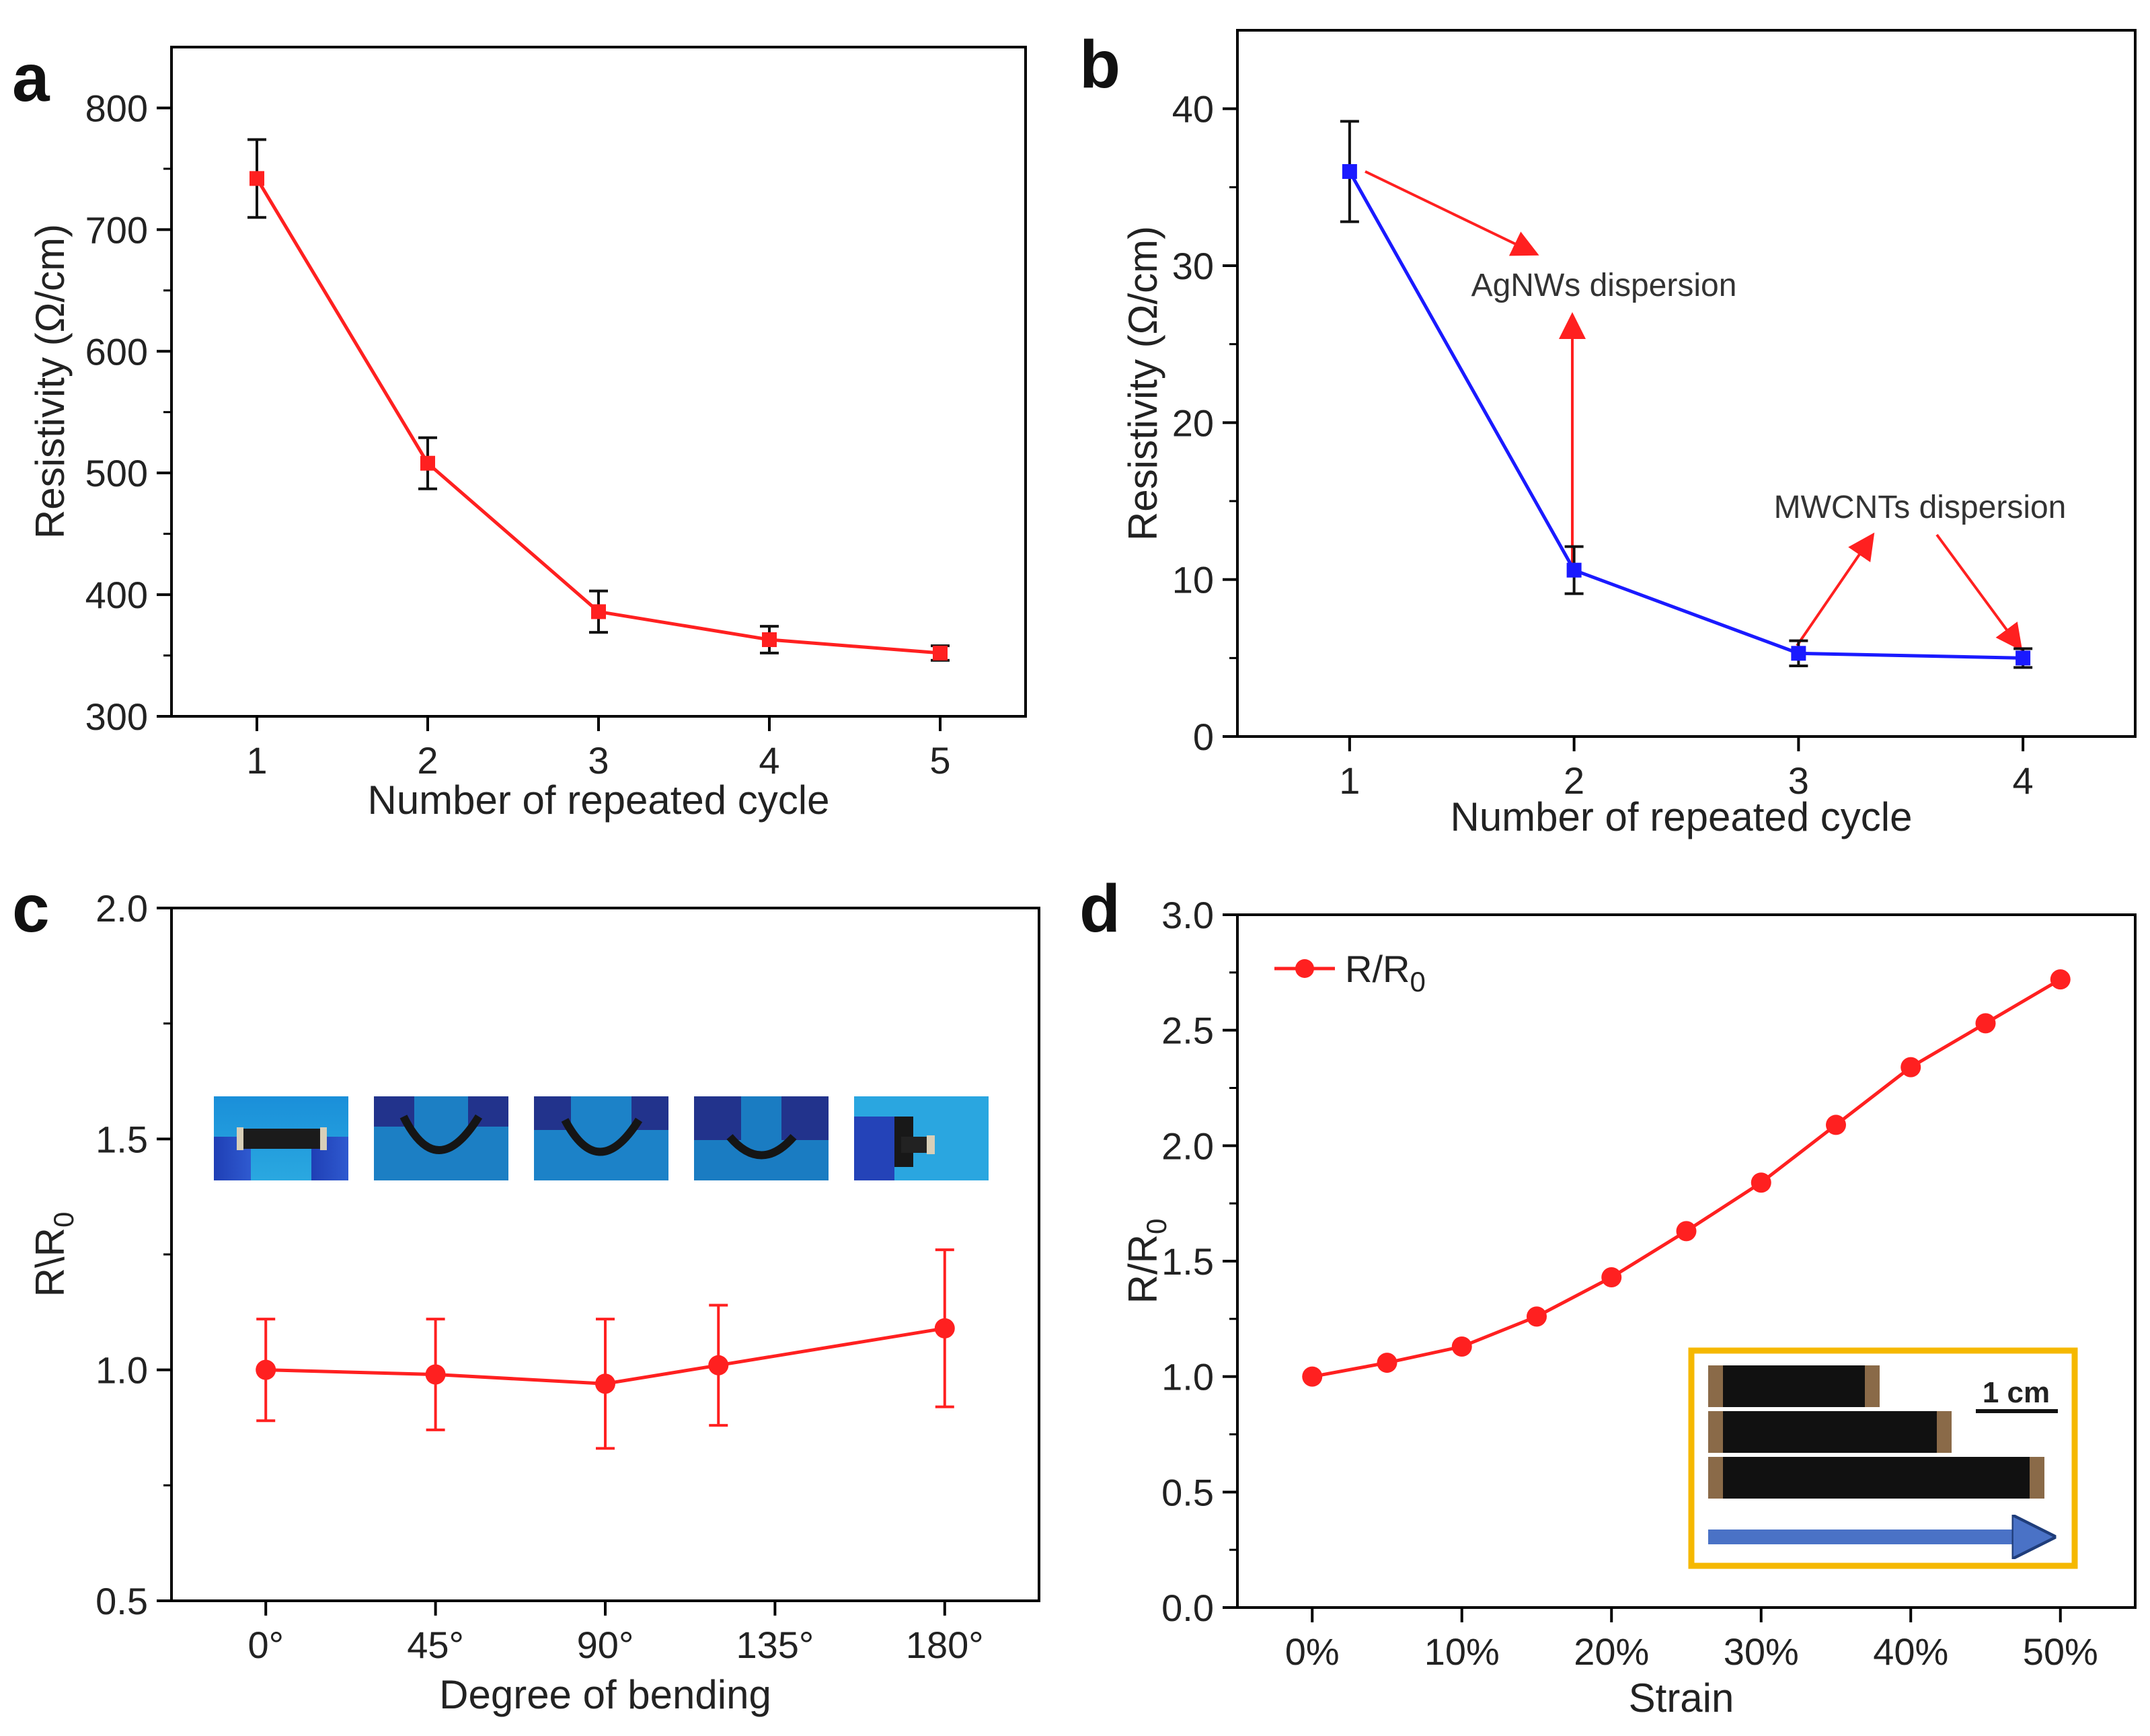 The image size is (2150, 1736). Describe the element at coordinates (1611, 1651) in the screenshot. I see `x-tick-label: 20%` at that location.